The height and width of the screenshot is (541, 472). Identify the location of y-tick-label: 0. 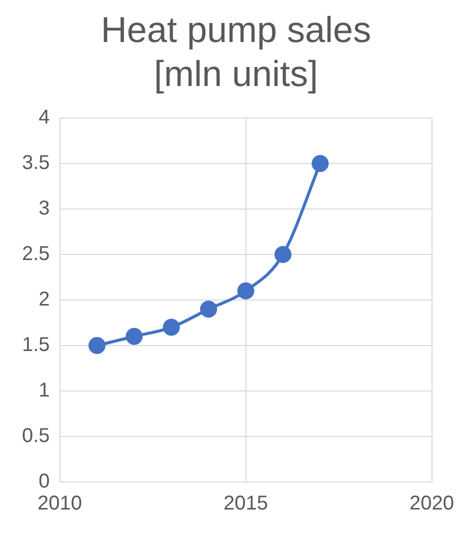
(44, 481).